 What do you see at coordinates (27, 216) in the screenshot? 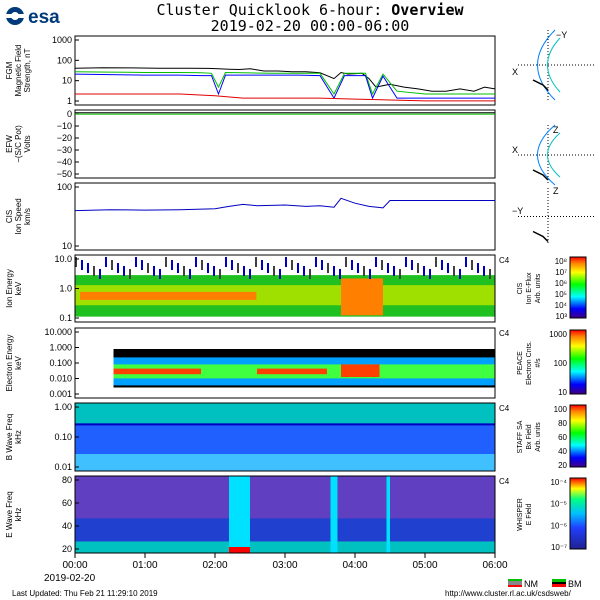
I see `y-axis-label: km/s` at bounding box center [27, 216].